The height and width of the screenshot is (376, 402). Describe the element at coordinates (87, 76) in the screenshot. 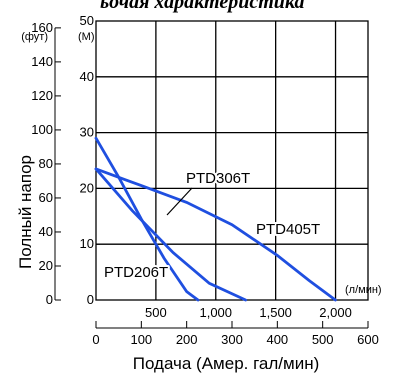

I see `y-tick-label-m: 40` at that location.